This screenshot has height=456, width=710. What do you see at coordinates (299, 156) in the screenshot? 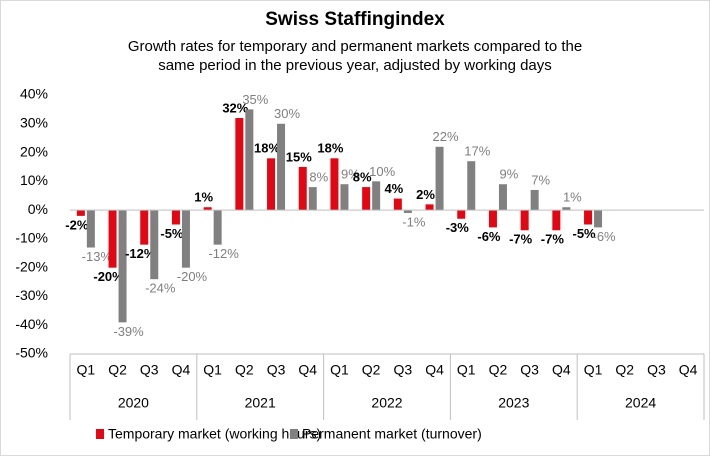
I see `data-label: 15%` at bounding box center [299, 156].